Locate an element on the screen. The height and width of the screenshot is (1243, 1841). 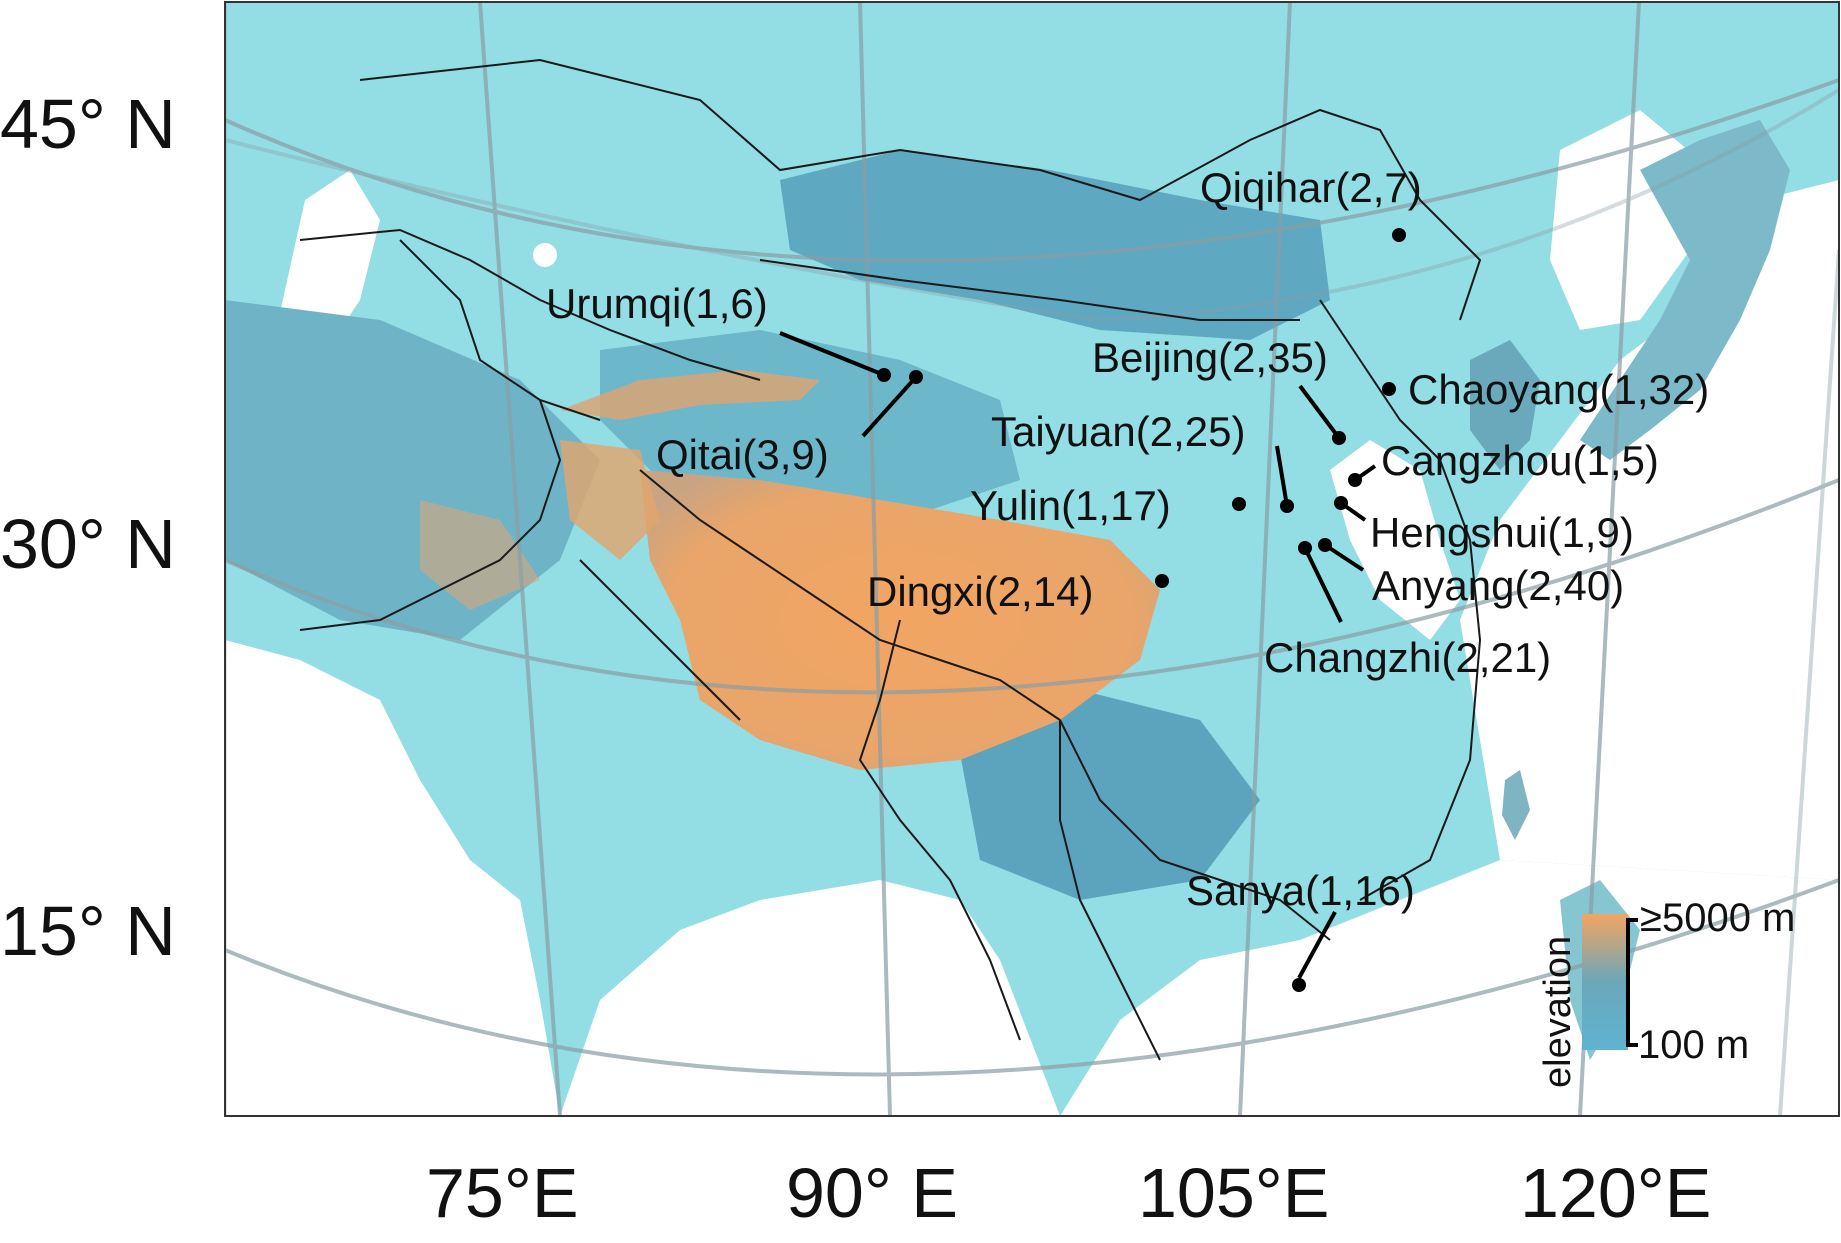
elevation-legend: elevation ≥5000 m 100 m is located at coordinates (1666, 992).